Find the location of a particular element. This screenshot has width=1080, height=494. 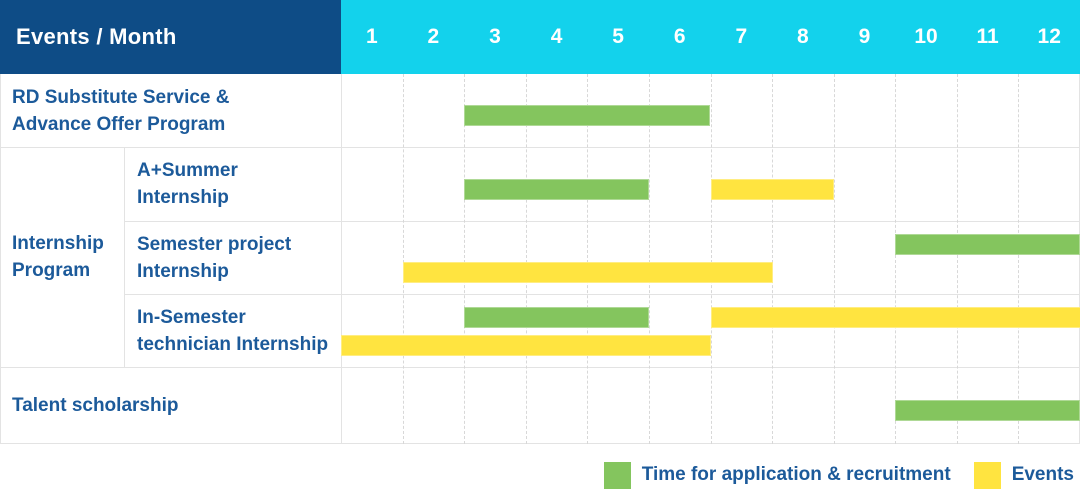

month-label-1: 1 is located at coordinates (371, 36).